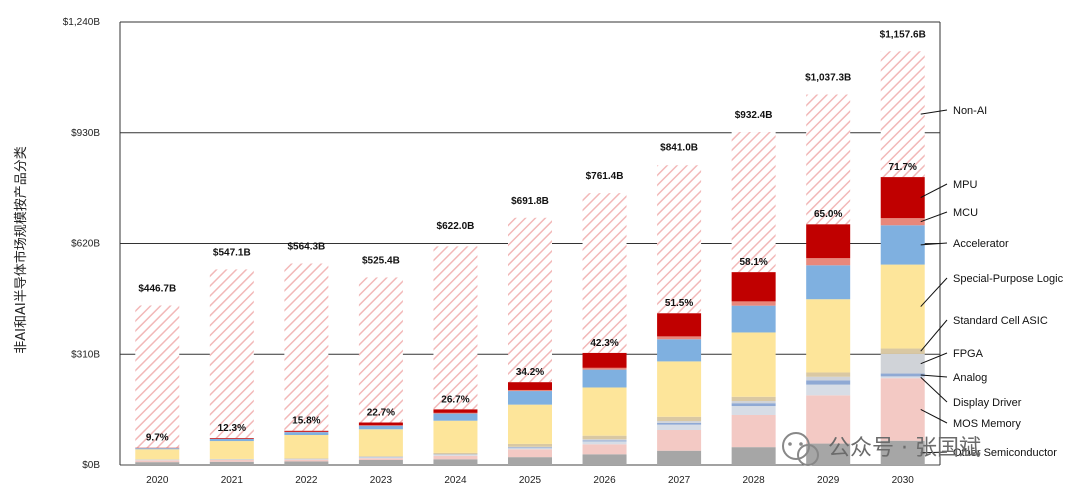  I want to click on total-label: $446.7B, so click(157, 288).